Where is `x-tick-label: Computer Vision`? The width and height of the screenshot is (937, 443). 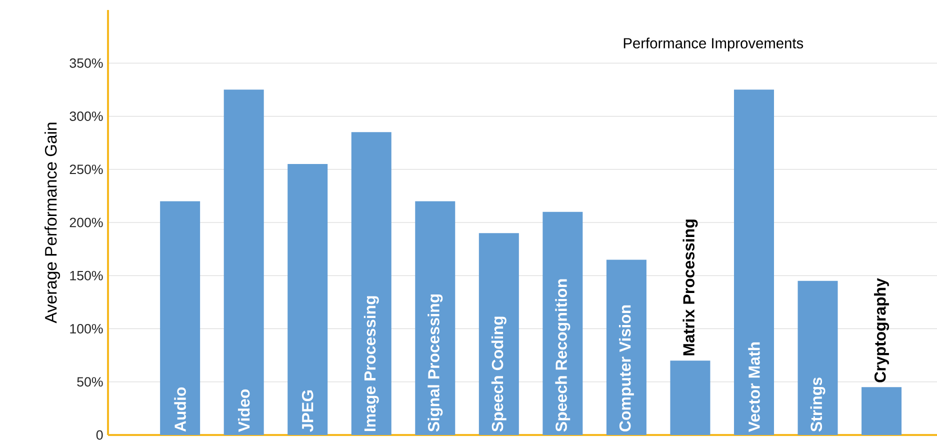
x-tick-label: Computer Vision is located at coordinates (626, 368).